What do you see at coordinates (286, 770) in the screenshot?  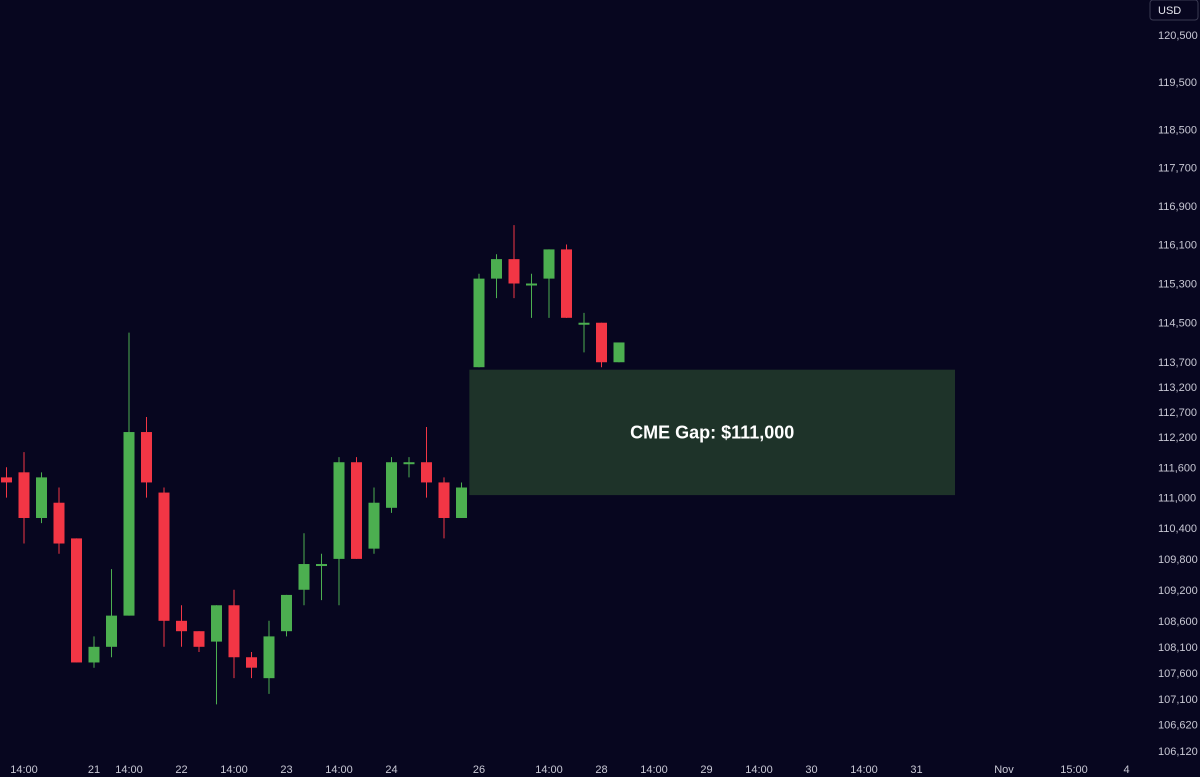 I see `x-tick-label: 23` at bounding box center [286, 770].